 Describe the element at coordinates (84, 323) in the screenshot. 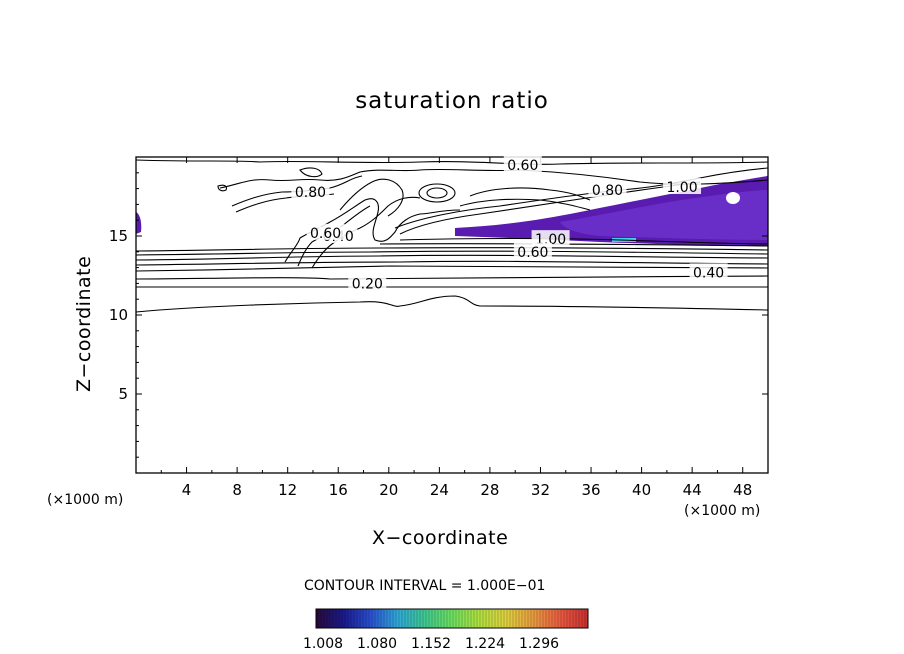

I see `y-axis-label: Z−coordinate` at that location.